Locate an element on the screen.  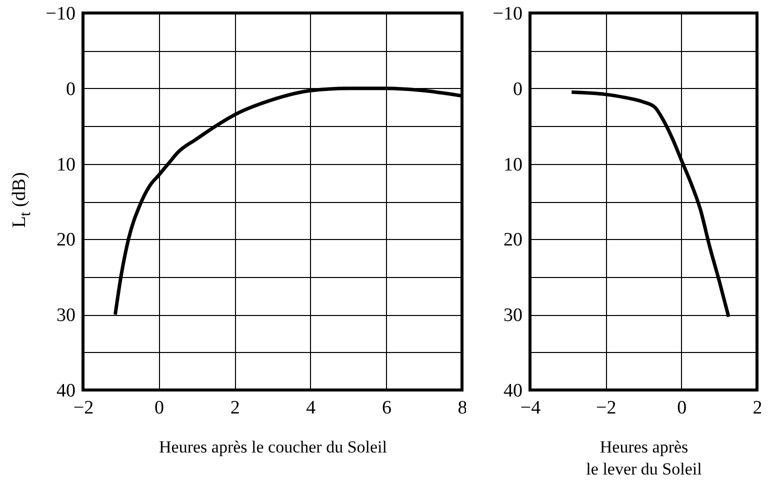
x-tick-label: −4 is located at coordinates (531, 408).